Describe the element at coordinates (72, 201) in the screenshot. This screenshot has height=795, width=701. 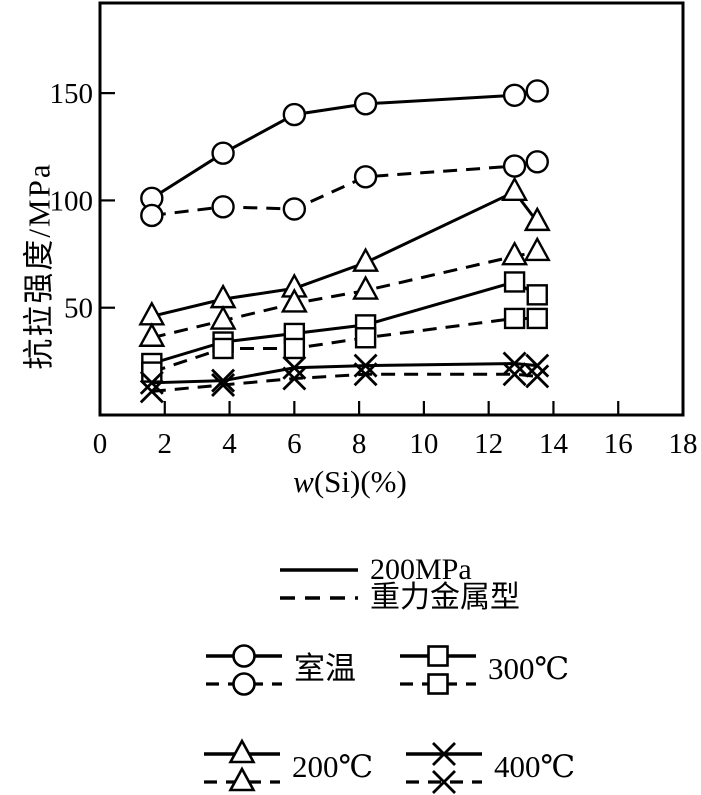
I see `svg-text: 100` at that location.